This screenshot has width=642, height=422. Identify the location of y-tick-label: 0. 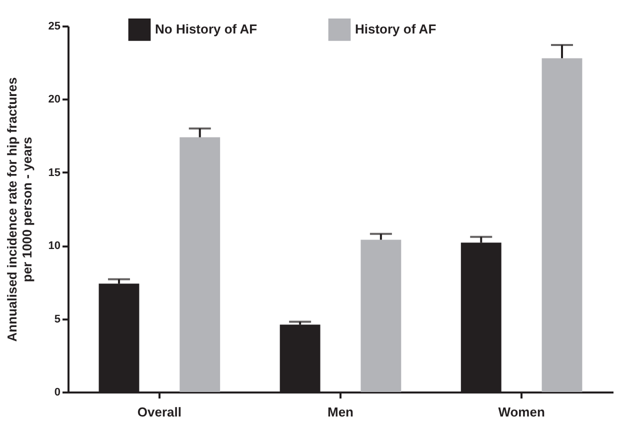
(57, 392).